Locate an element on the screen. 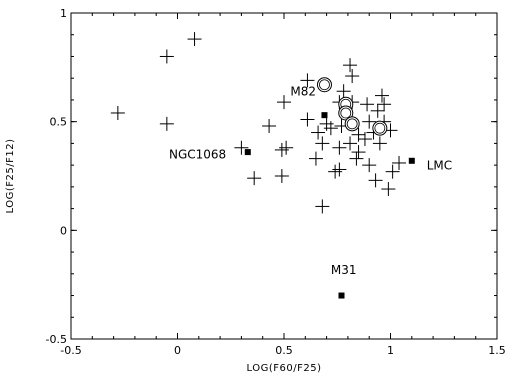 The height and width of the screenshot is (374, 512). y-tick-label: -0.5 is located at coordinates (56, 339).